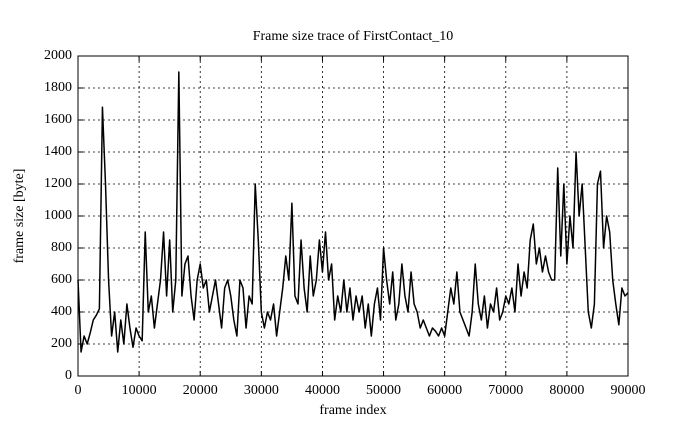 The image size is (695, 429). What do you see at coordinates (68, 375) in the screenshot?
I see `y-tick-label: 0` at bounding box center [68, 375].